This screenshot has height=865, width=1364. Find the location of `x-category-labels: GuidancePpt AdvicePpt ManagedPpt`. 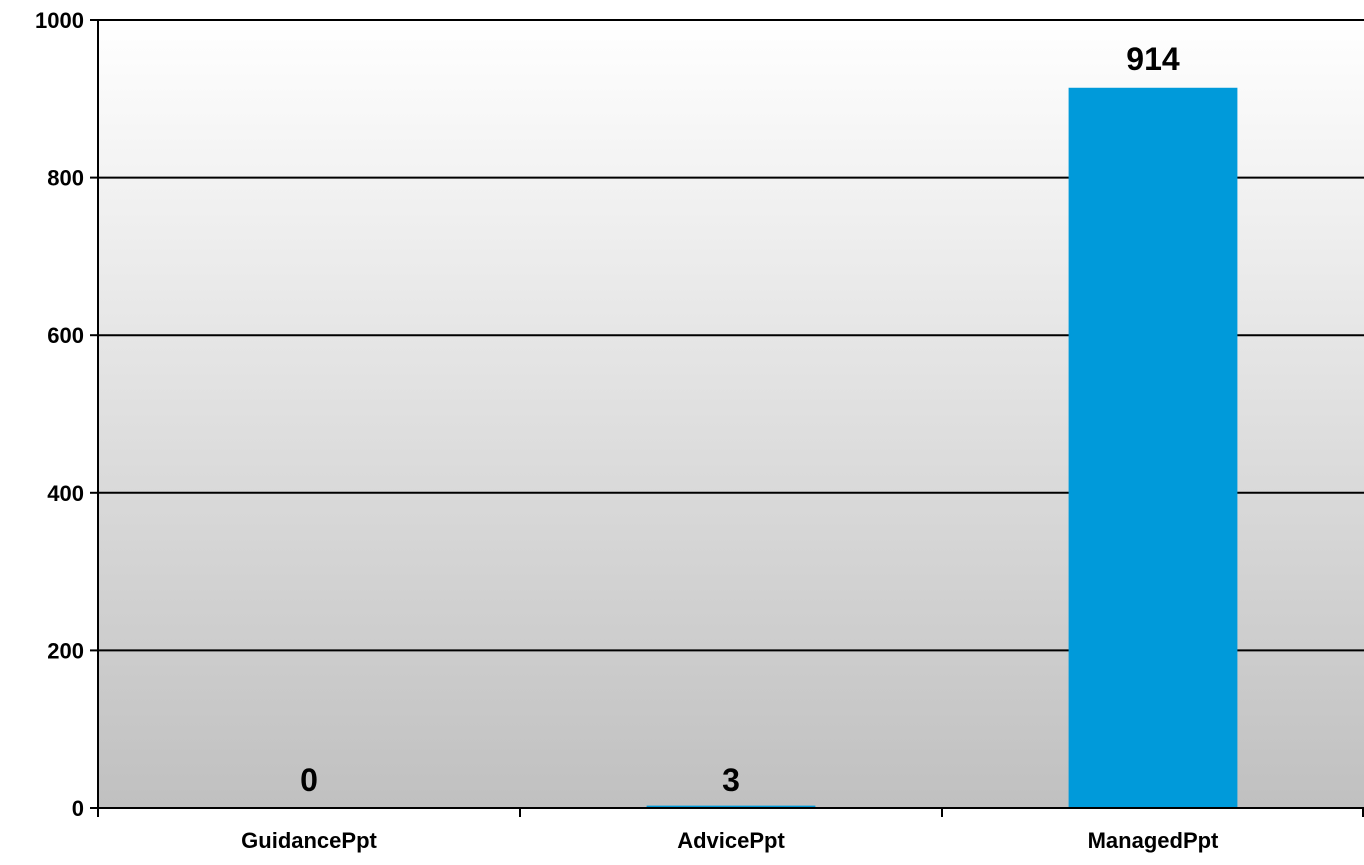

x-category-labels: GuidancePpt AdvicePpt ManagedPpt is located at coordinates (730, 840).